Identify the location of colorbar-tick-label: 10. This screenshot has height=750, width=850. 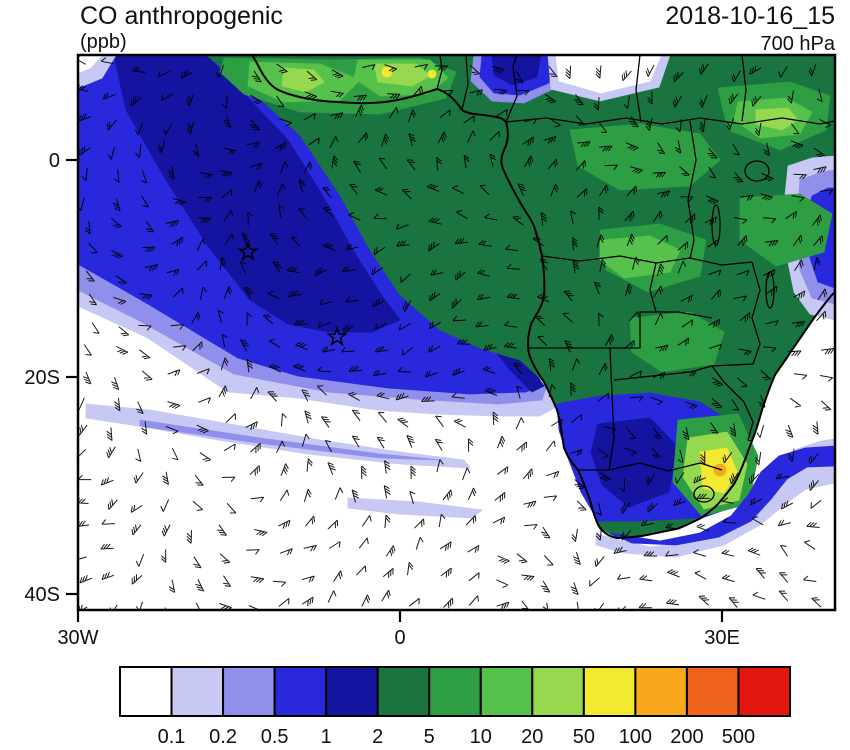
(481, 737).